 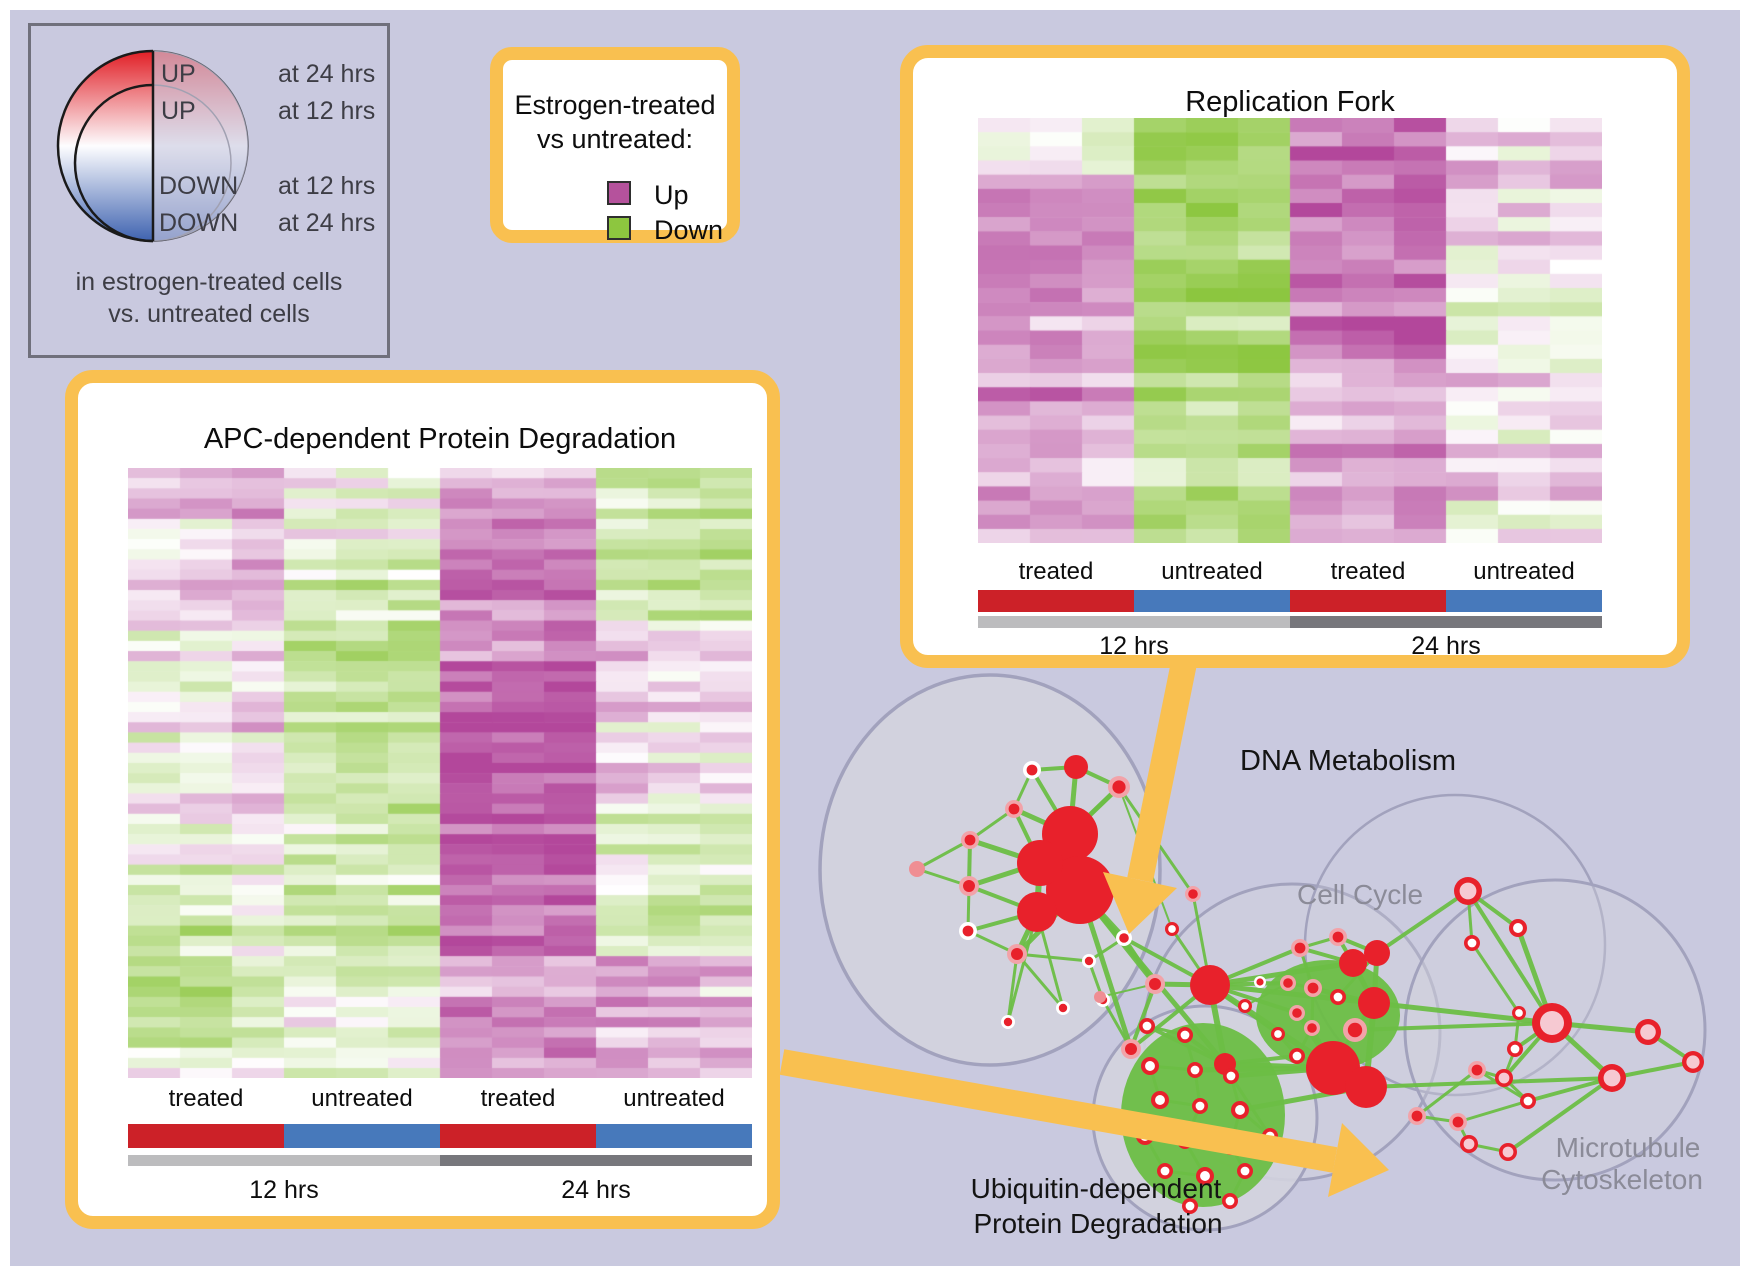 I want to click on apc-panel-title: APC-dependent Protein Degradation, so click(x=440, y=439).